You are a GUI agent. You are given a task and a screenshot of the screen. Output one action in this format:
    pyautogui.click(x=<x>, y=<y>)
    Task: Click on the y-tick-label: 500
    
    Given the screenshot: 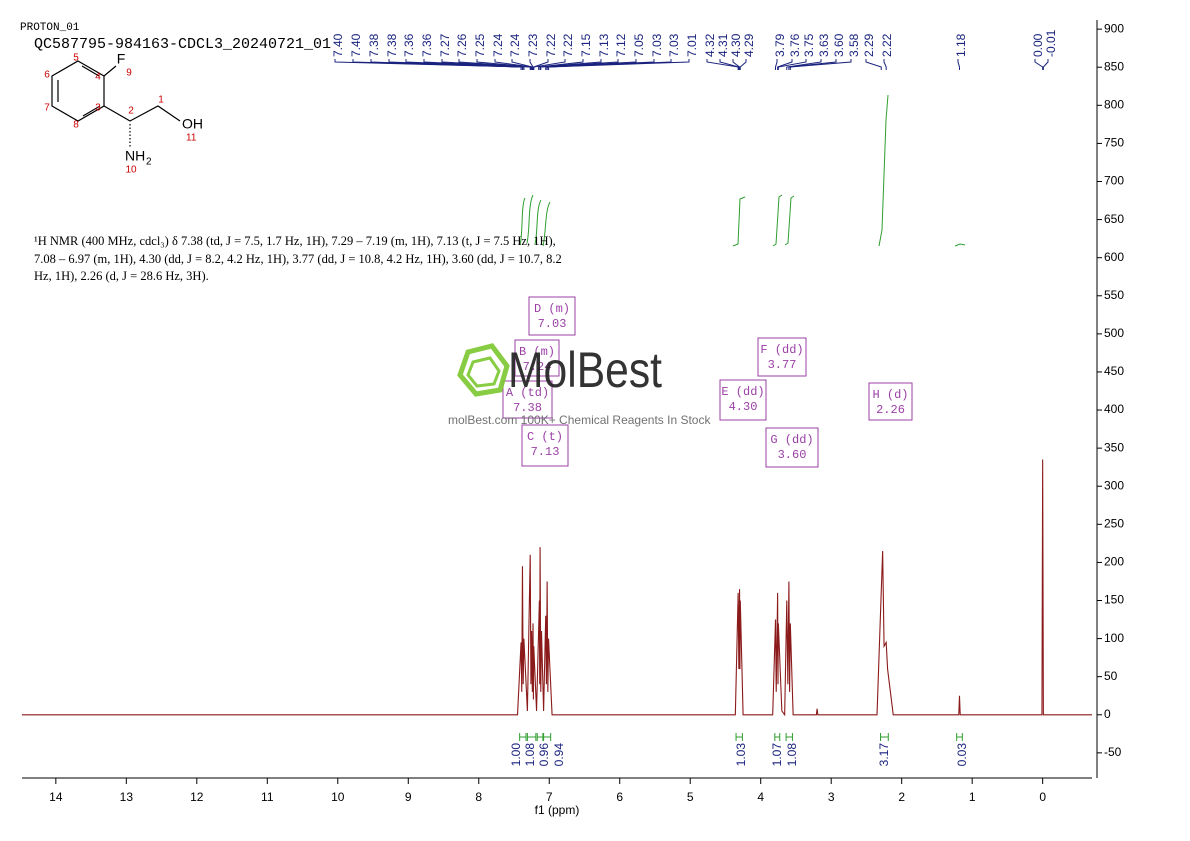 What is the action you would take?
    pyautogui.click(x=1114, y=333)
    